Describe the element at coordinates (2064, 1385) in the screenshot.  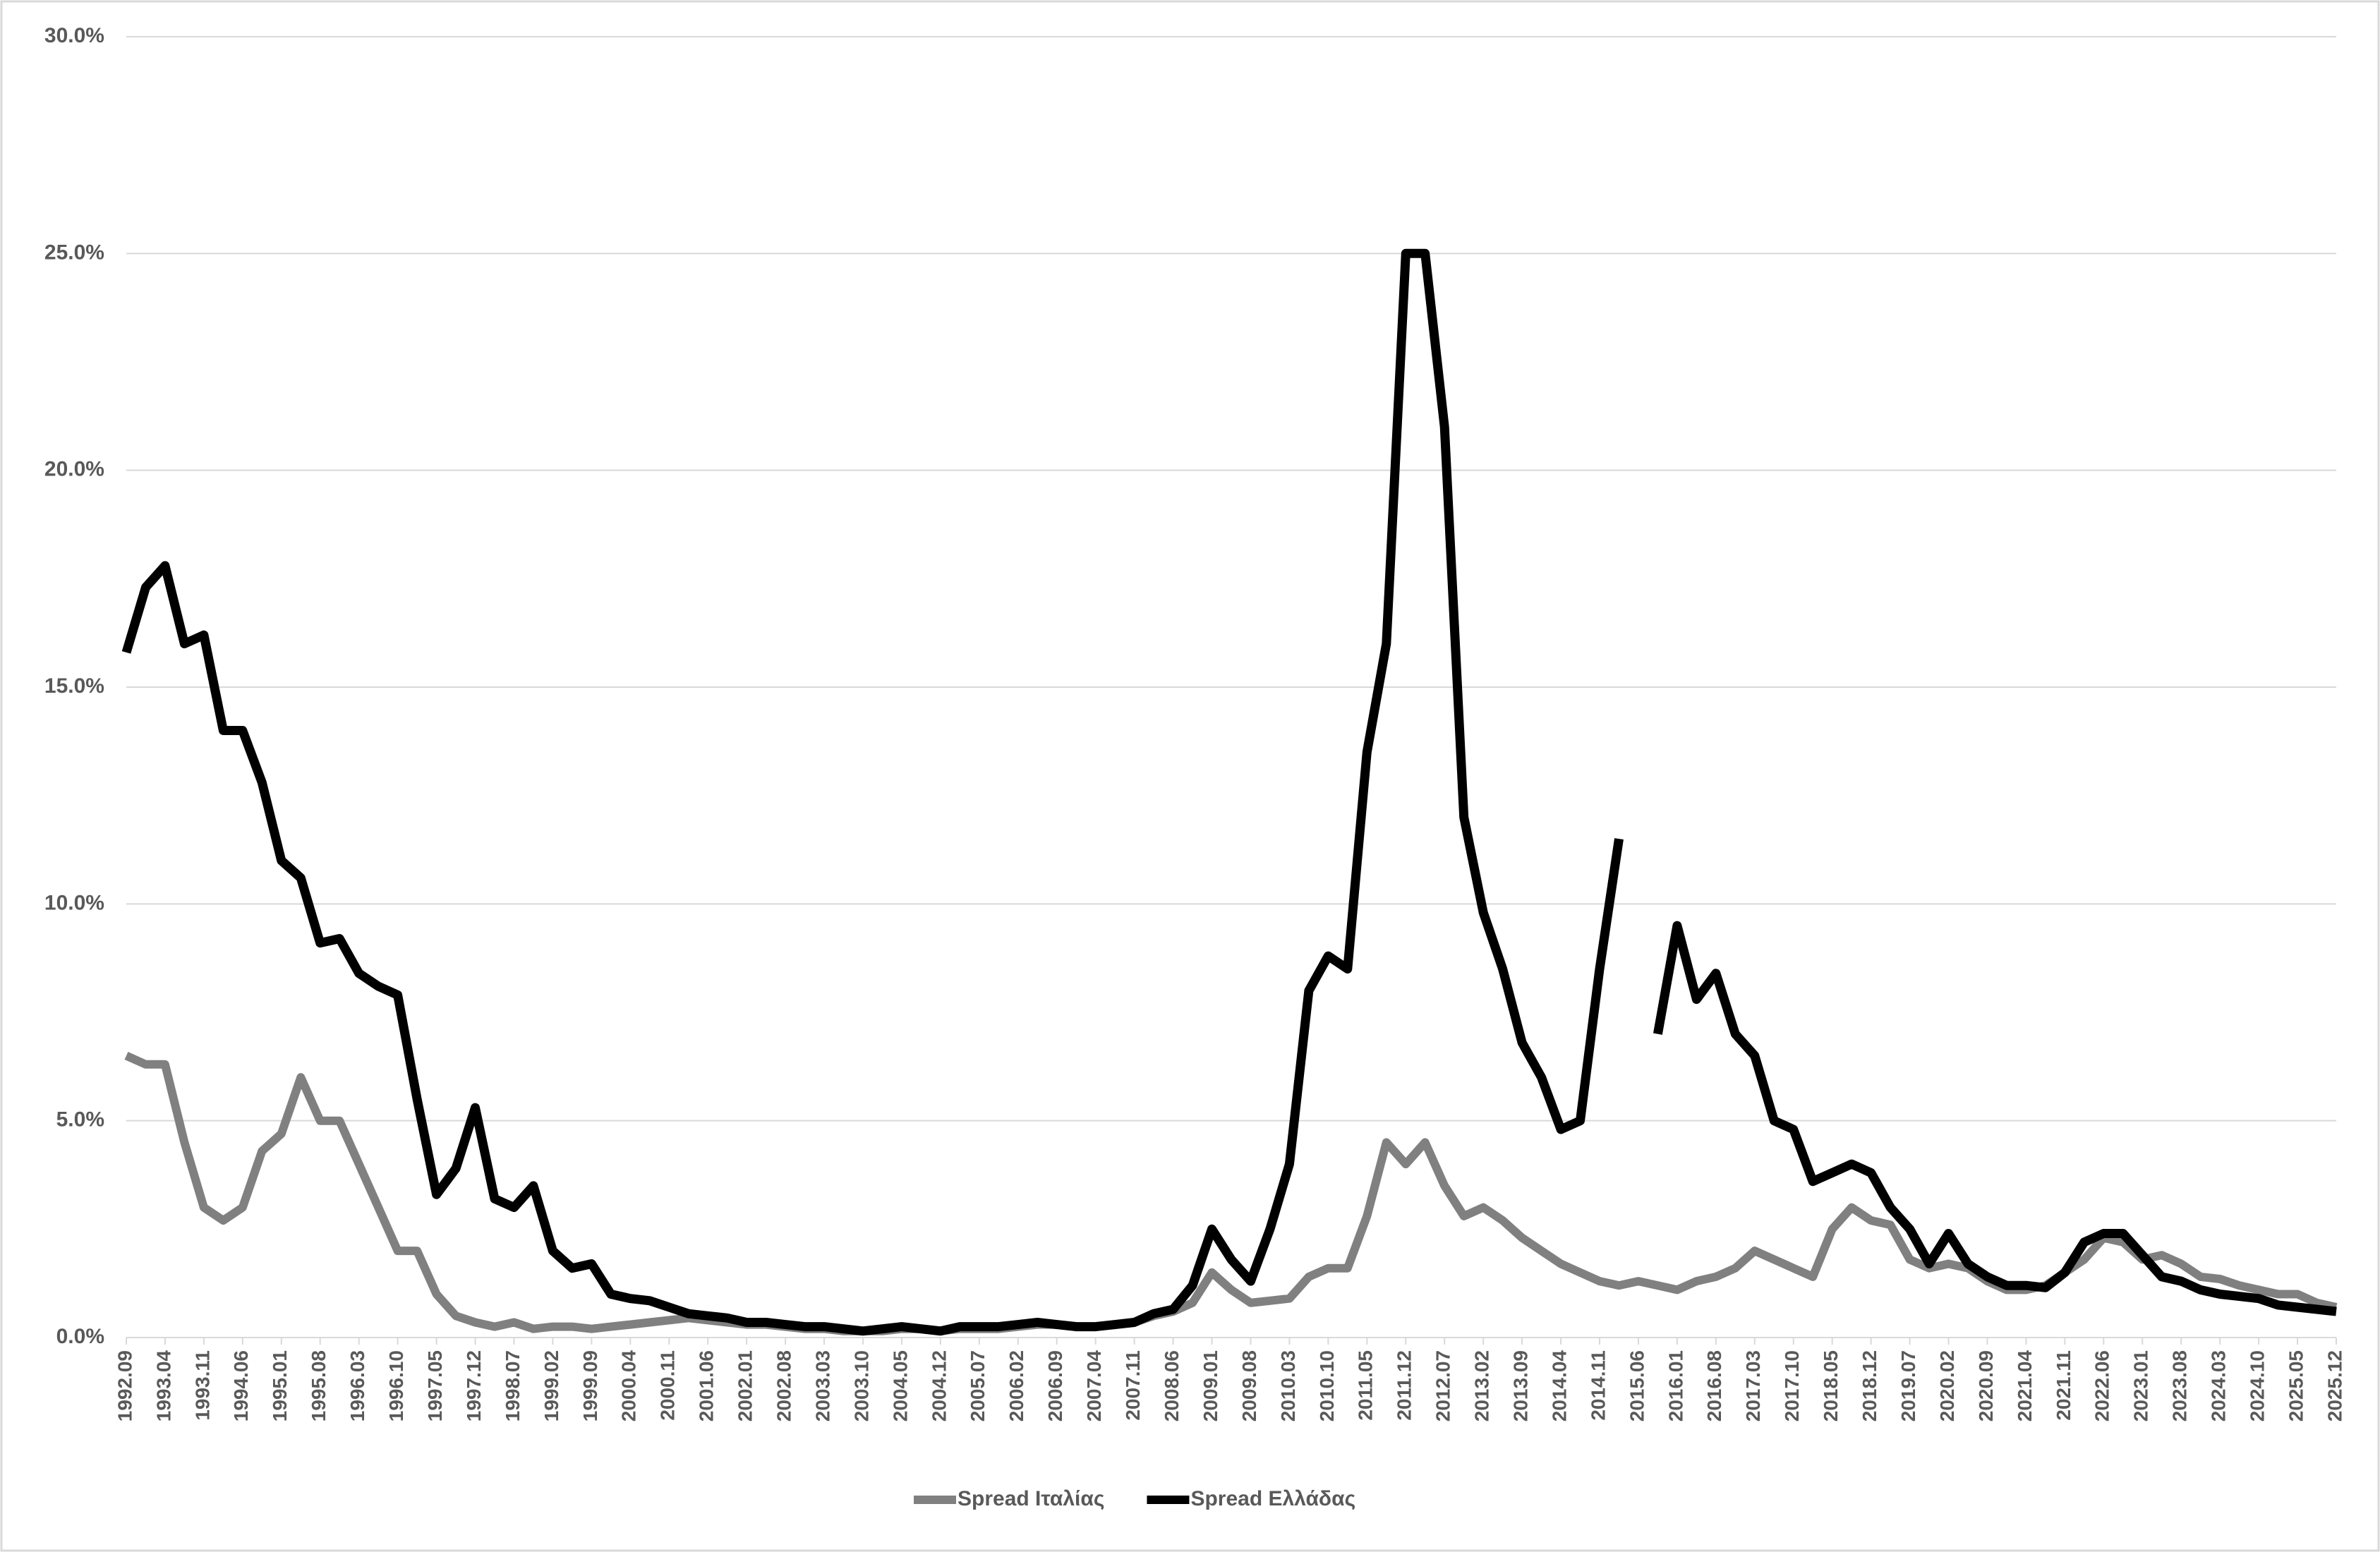
I see `x-tick-label: 2021.11` at that location.